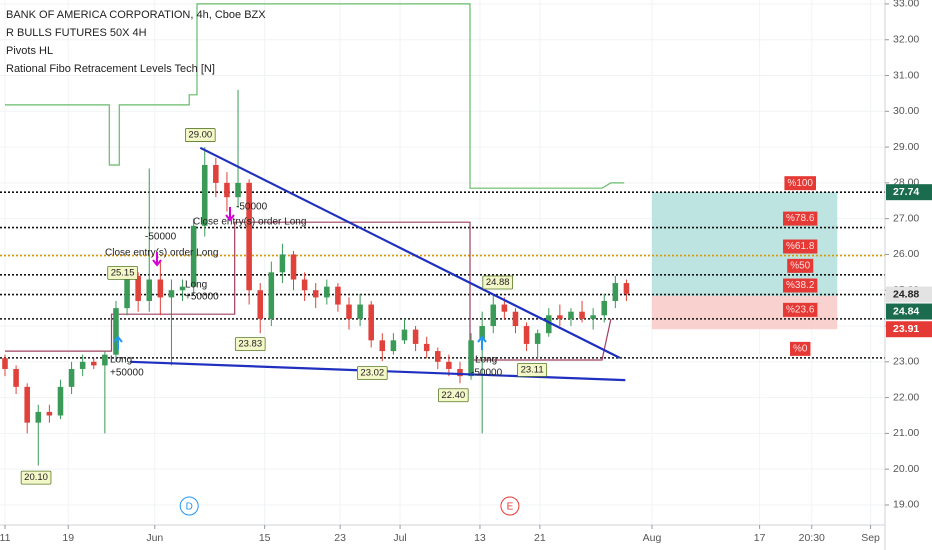 This screenshot has height=550, width=932. I want to click on x-tick-label: Sep, so click(870, 538).